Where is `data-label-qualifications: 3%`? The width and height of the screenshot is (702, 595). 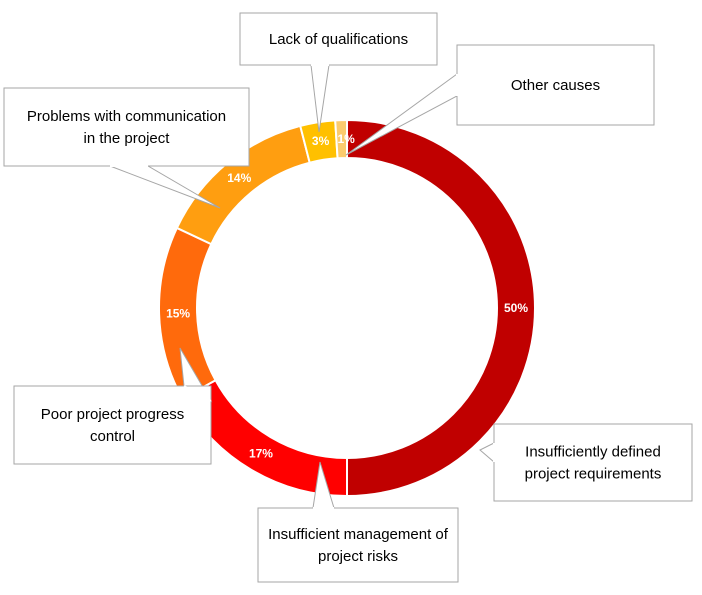 data-label-qualifications: 3% is located at coordinates (321, 141).